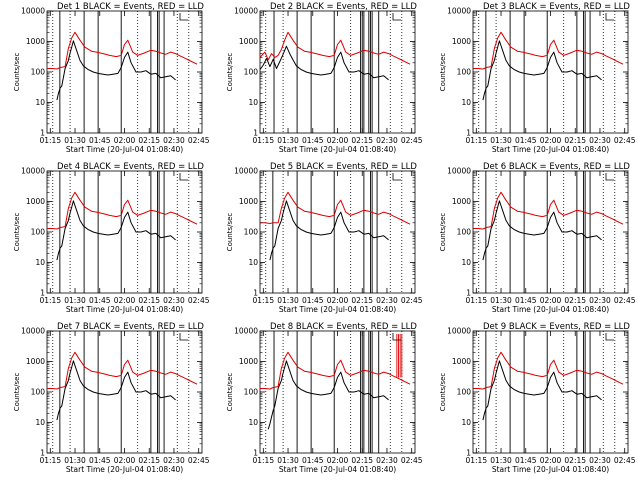 This screenshot has width=640, height=480. What do you see at coordinates (556, 167) in the screenshot?
I see `panel-title: Det 6 BLACK = Events, RED = LLD` at bounding box center [556, 167].